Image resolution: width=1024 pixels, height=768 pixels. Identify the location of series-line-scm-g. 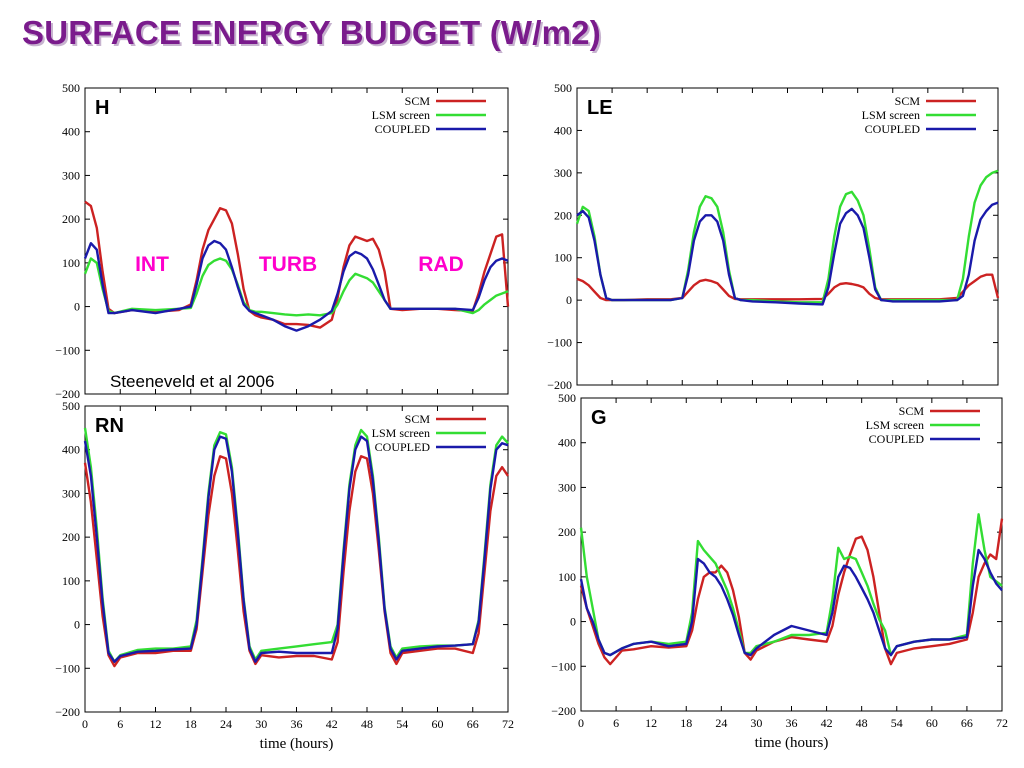
(791, 592).